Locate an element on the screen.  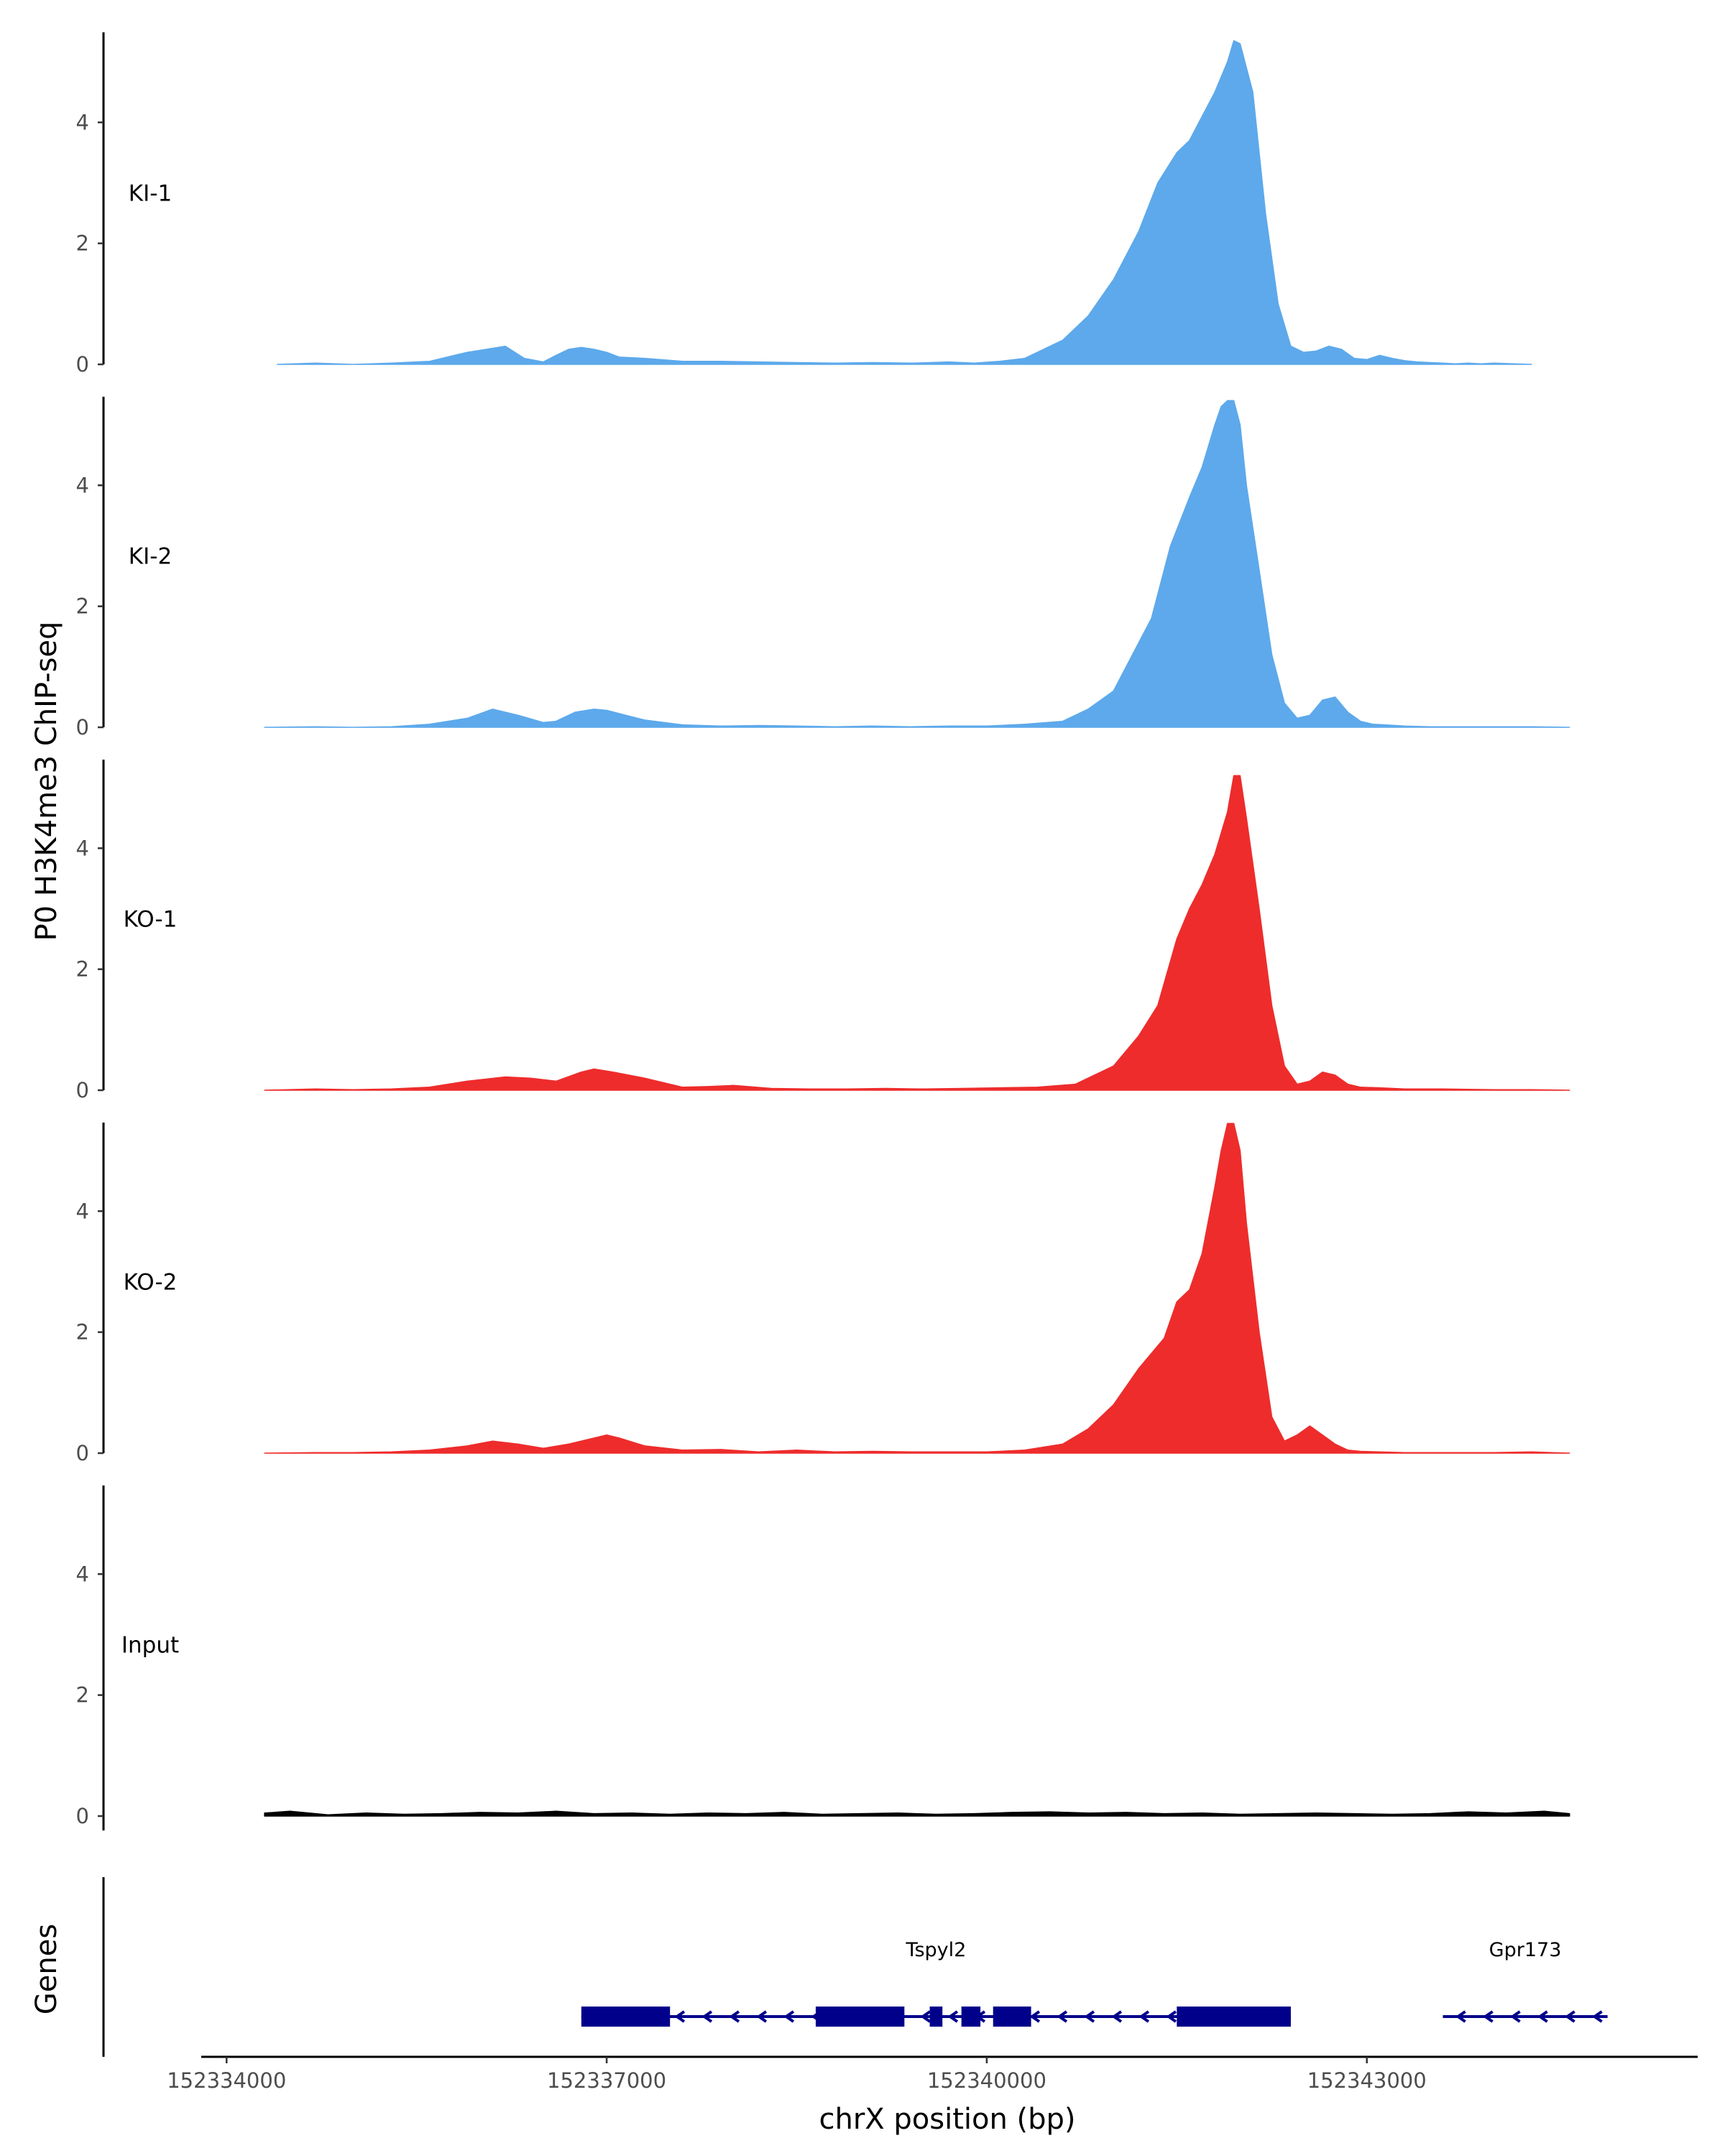
coverage-area-input is located at coordinates (917, 1813).